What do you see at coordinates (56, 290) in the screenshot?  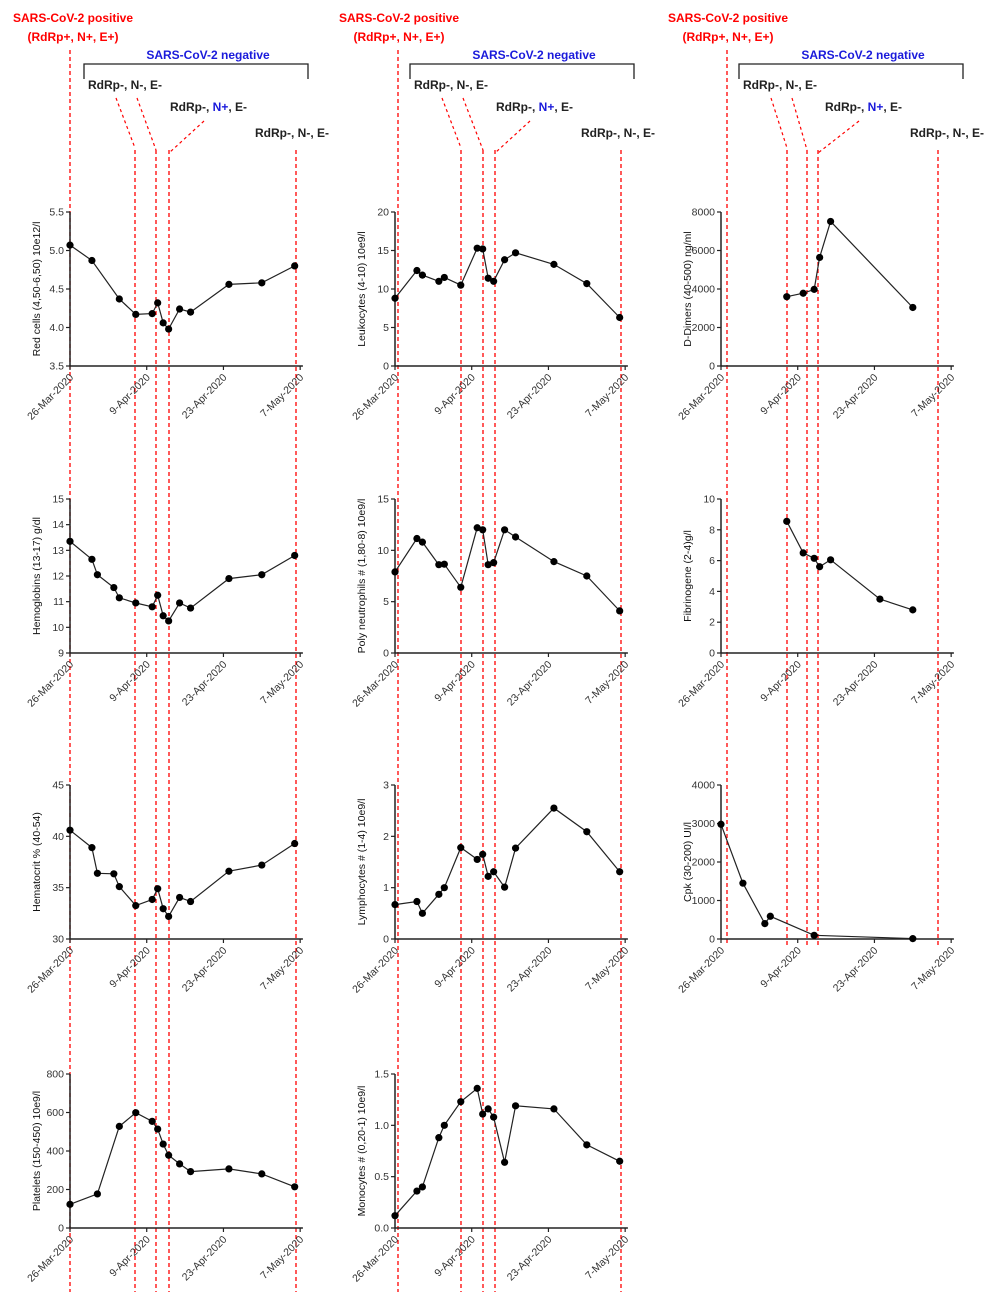 I see `y-tick-label: 4.5` at bounding box center [56, 290].